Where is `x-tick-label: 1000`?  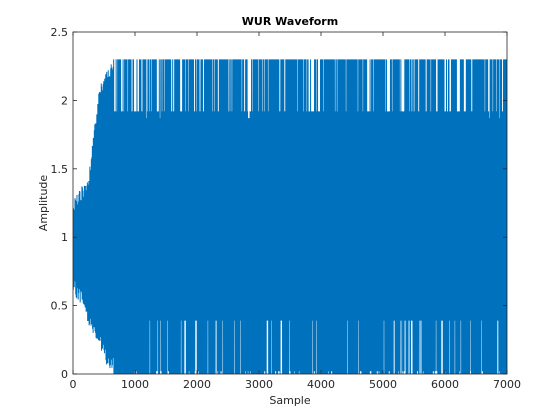
x-tick-label: 1000 is located at coordinates (135, 384).